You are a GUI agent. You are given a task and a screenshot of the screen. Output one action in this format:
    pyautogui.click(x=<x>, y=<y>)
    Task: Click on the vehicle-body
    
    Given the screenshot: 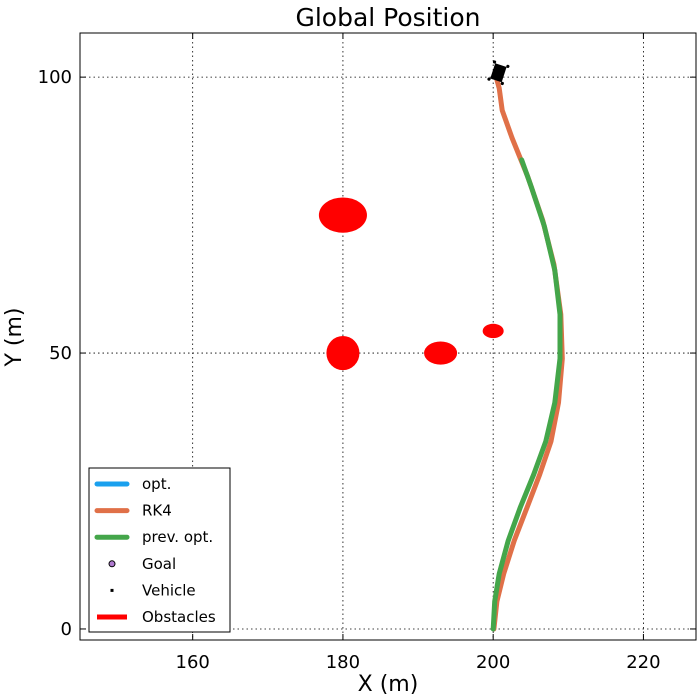 What is the action you would take?
    pyautogui.click(x=498, y=73)
    